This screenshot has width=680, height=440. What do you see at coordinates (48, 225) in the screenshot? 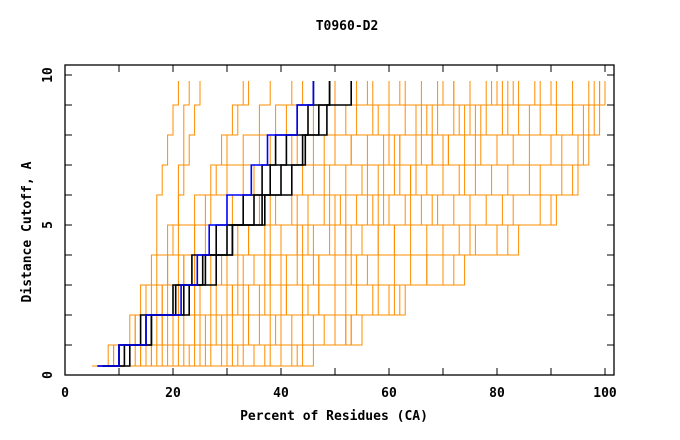
I see `y-tick-label: 5` at bounding box center [48, 225].